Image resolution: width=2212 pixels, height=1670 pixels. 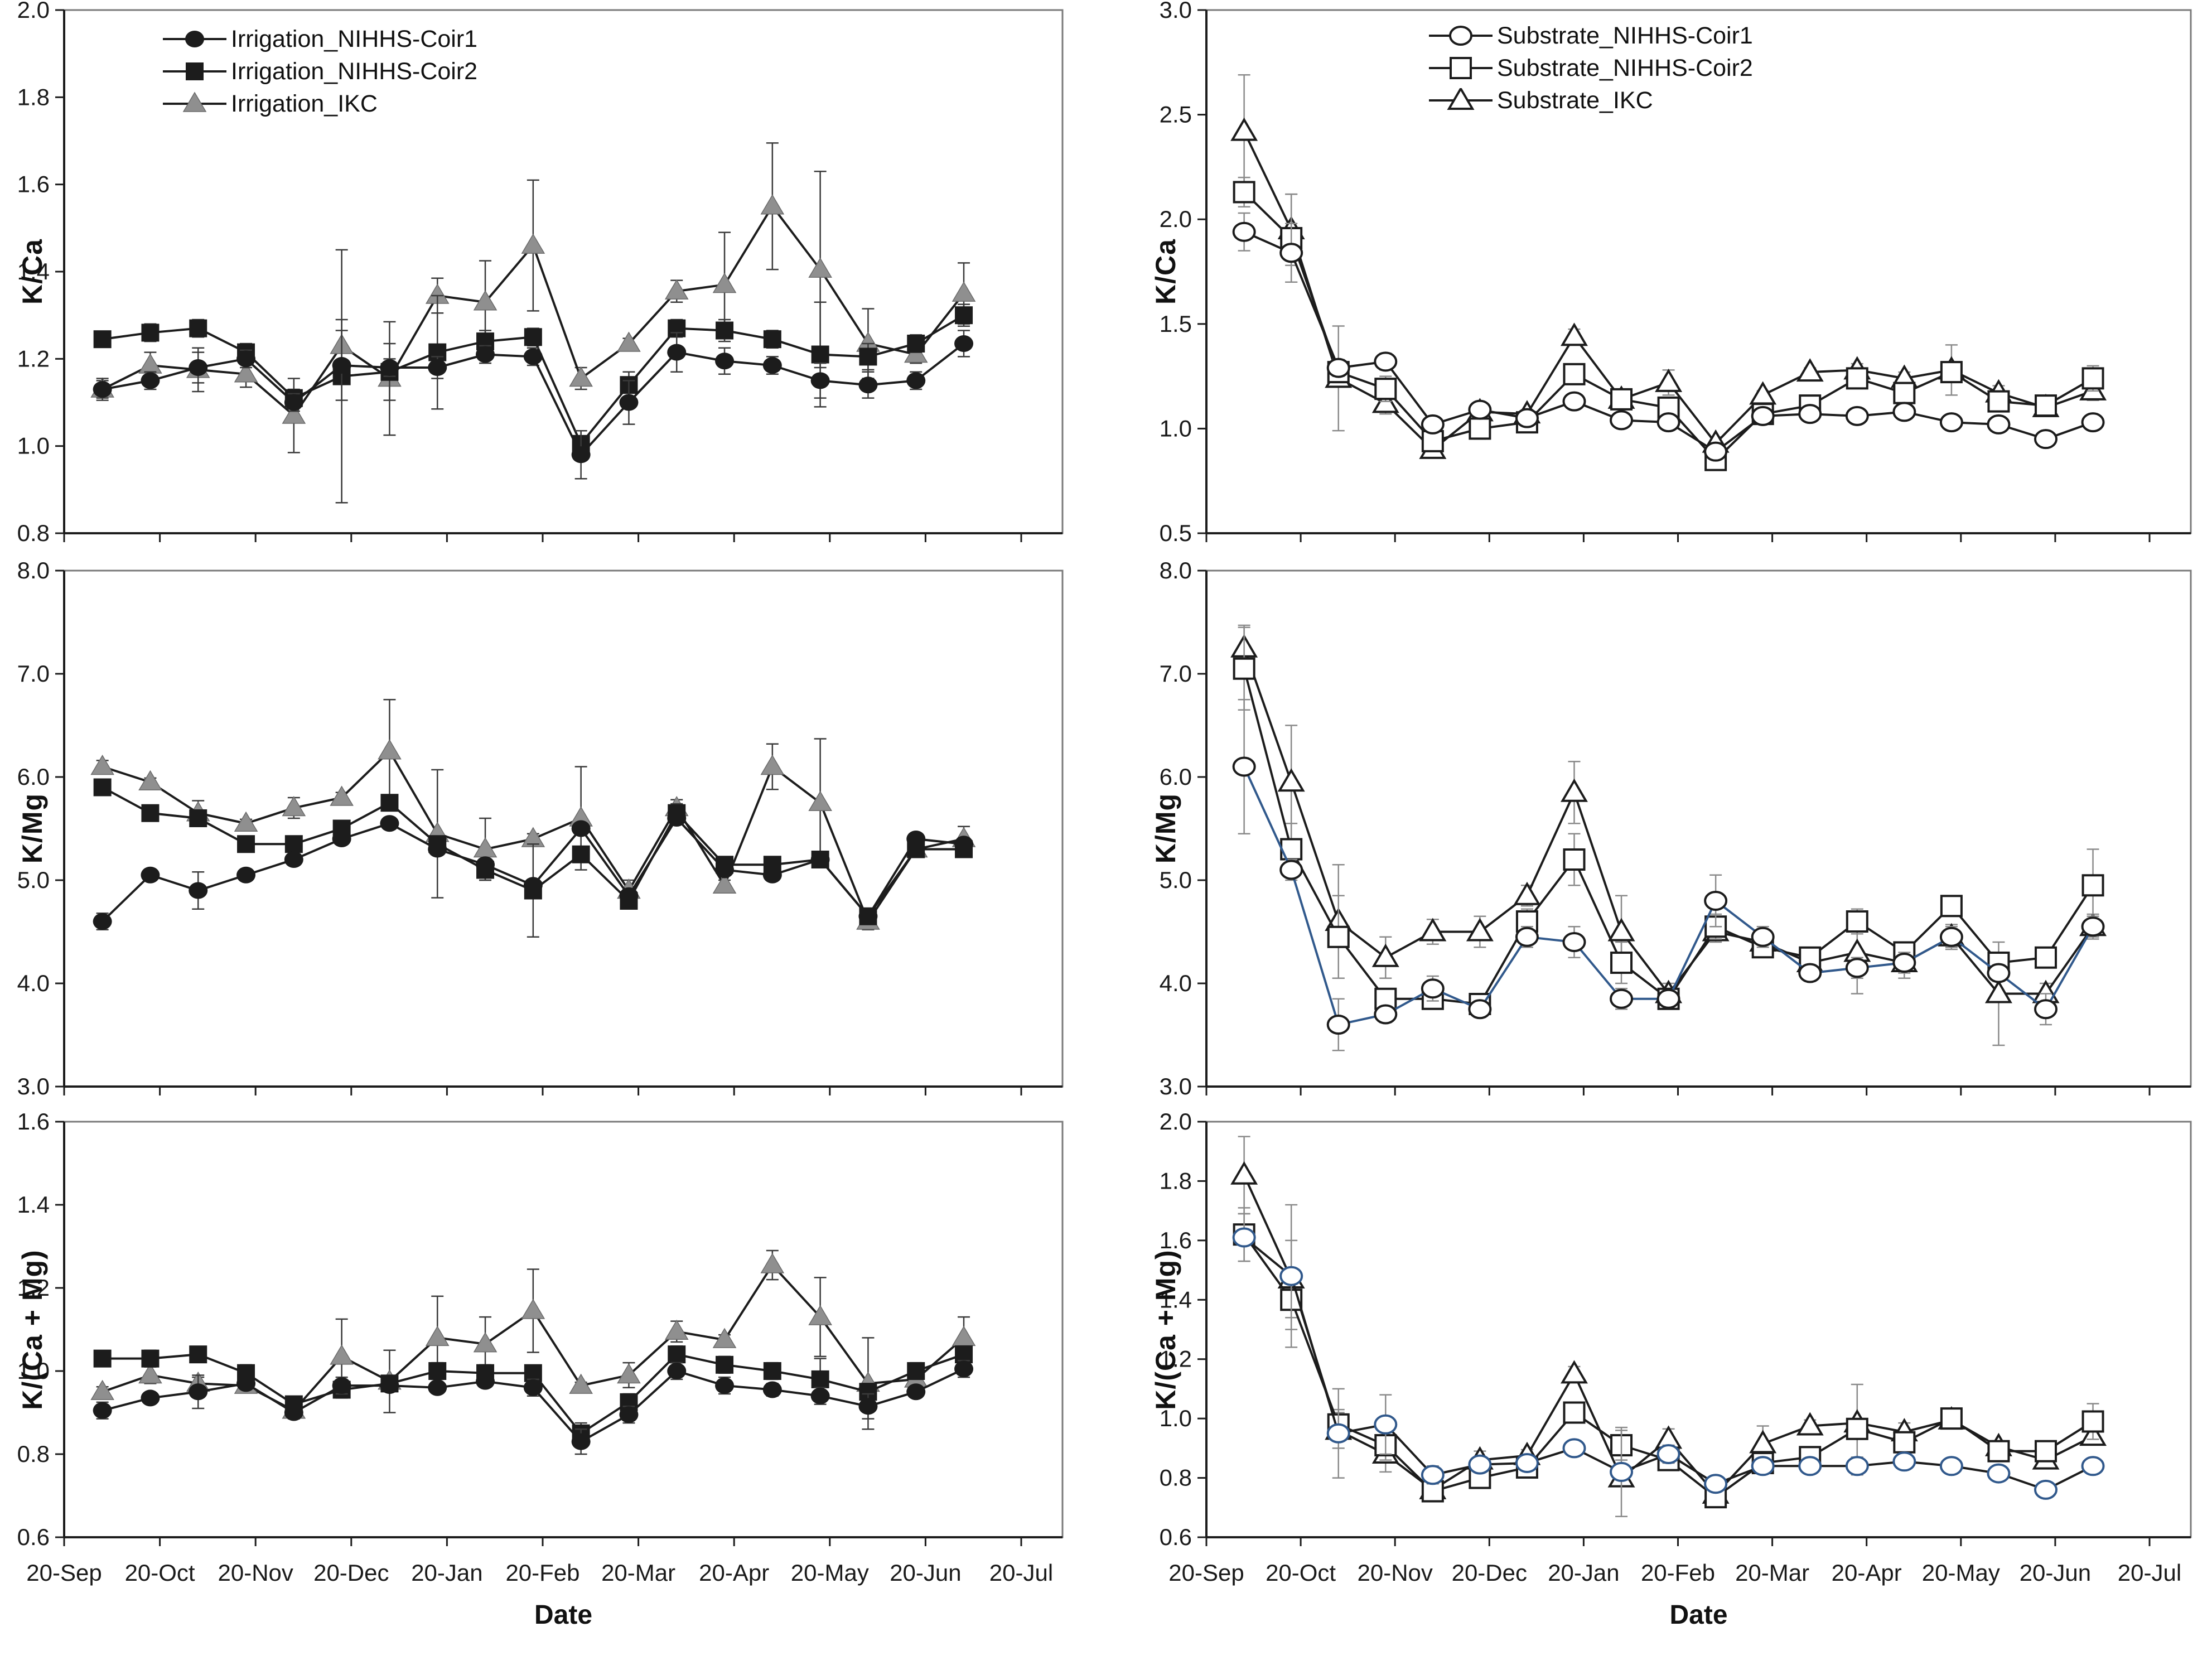 I want to click on y-axis-label-irrigation-kcamg: K/(Ca + Mg), so click(x=32, y=1330).